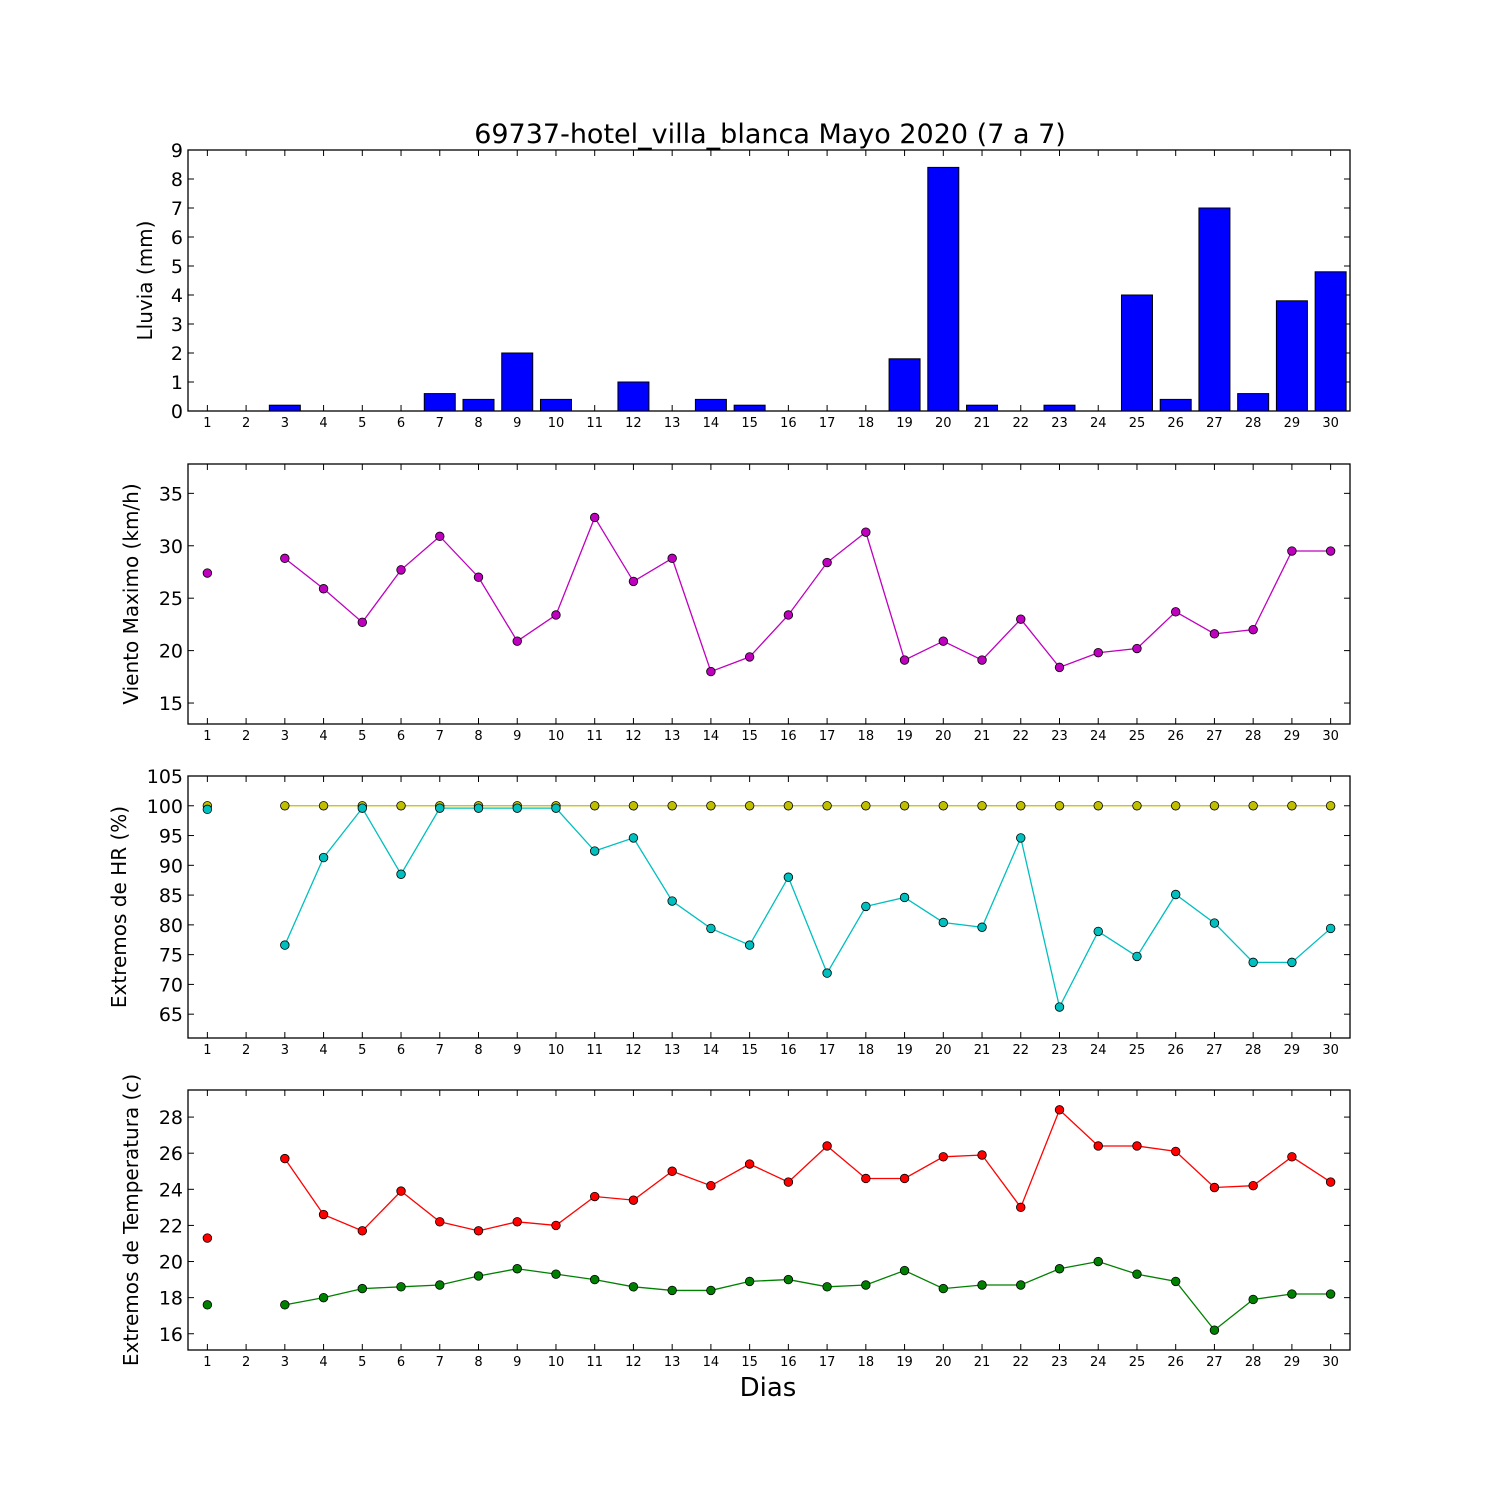 The height and width of the screenshot is (1500, 1500). I want to click on humidity-y-axis-label: Extremos de HR (%), so click(119, 907).